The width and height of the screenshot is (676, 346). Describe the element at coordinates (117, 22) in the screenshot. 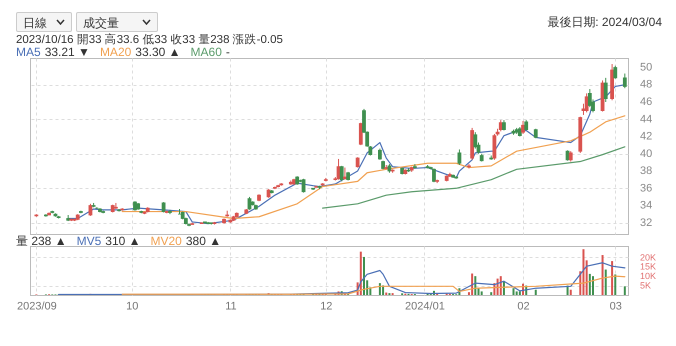

I see `dropdown: 成交量` at that location.